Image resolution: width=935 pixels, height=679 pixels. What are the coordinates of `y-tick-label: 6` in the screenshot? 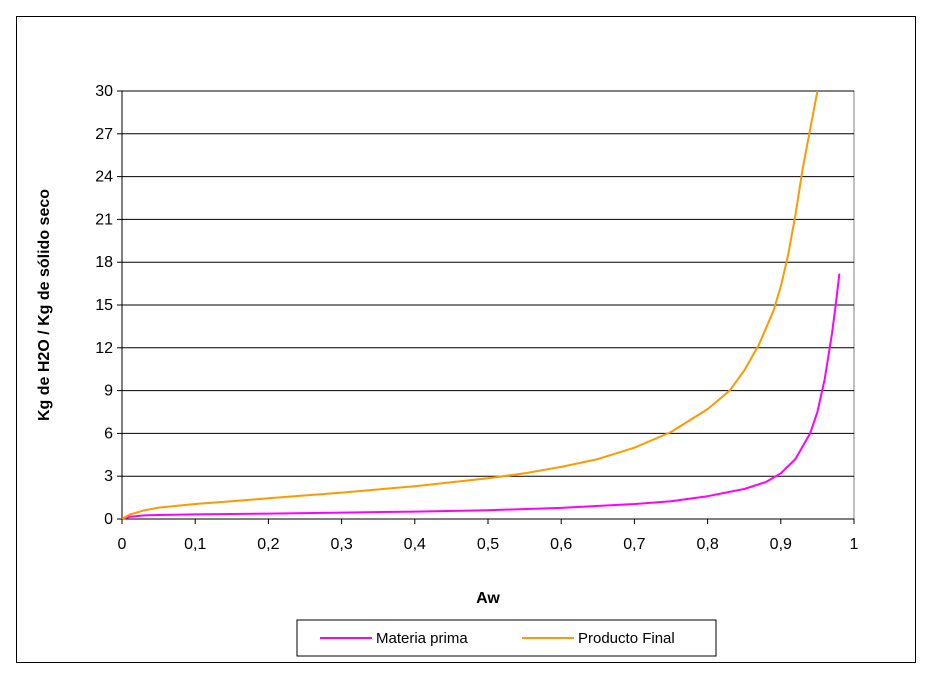 It's located at (108, 433).